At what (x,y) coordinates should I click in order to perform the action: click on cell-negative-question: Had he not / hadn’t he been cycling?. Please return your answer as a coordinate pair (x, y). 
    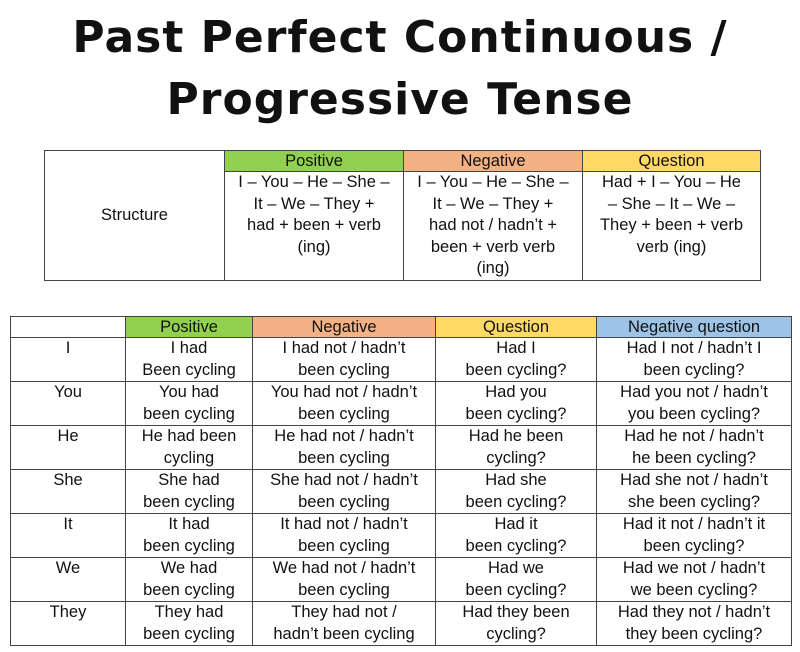
    Looking at the image, I should click on (694, 447).